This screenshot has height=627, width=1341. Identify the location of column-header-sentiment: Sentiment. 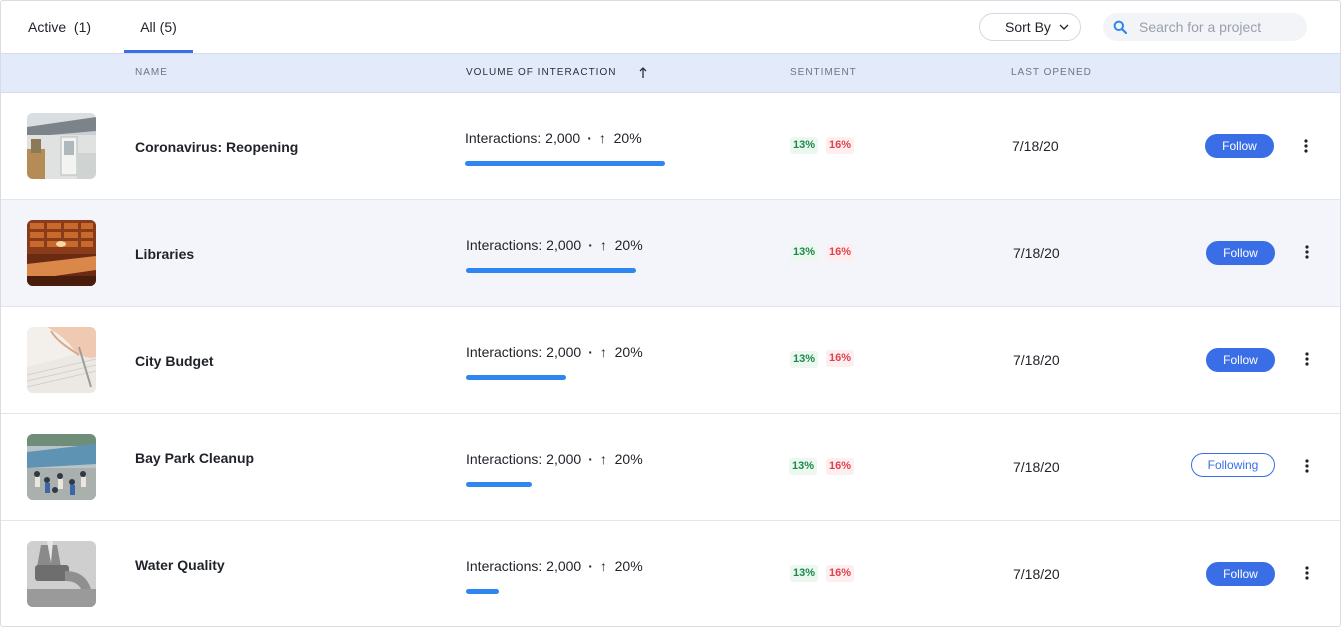
(823, 72).